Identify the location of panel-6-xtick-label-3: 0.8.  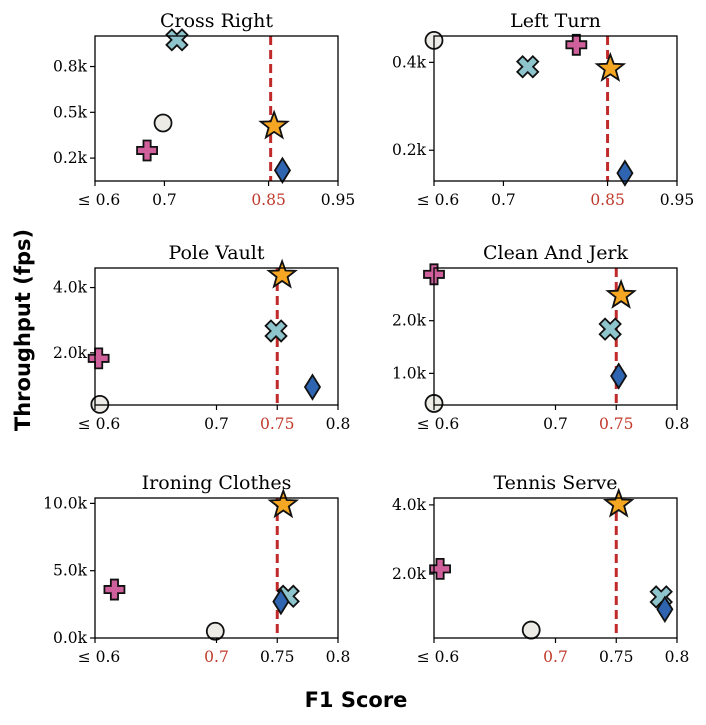
(677, 657).